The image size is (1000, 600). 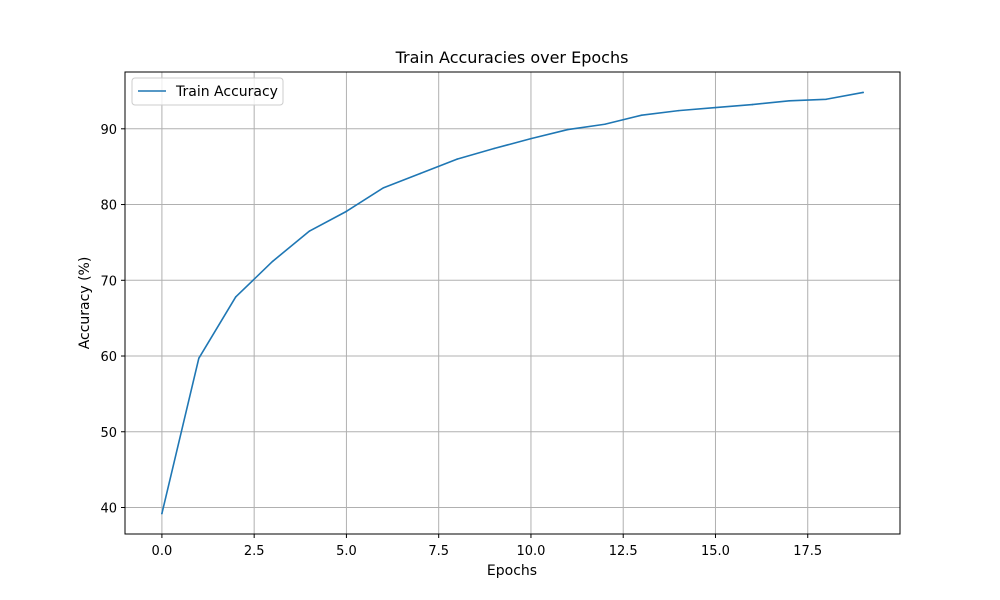 What do you see at coordinates (112, 319) in the screenshot?
I see `y-axis-ticks: 40 50 60 70 80 90` at bounding box center [112, 319].